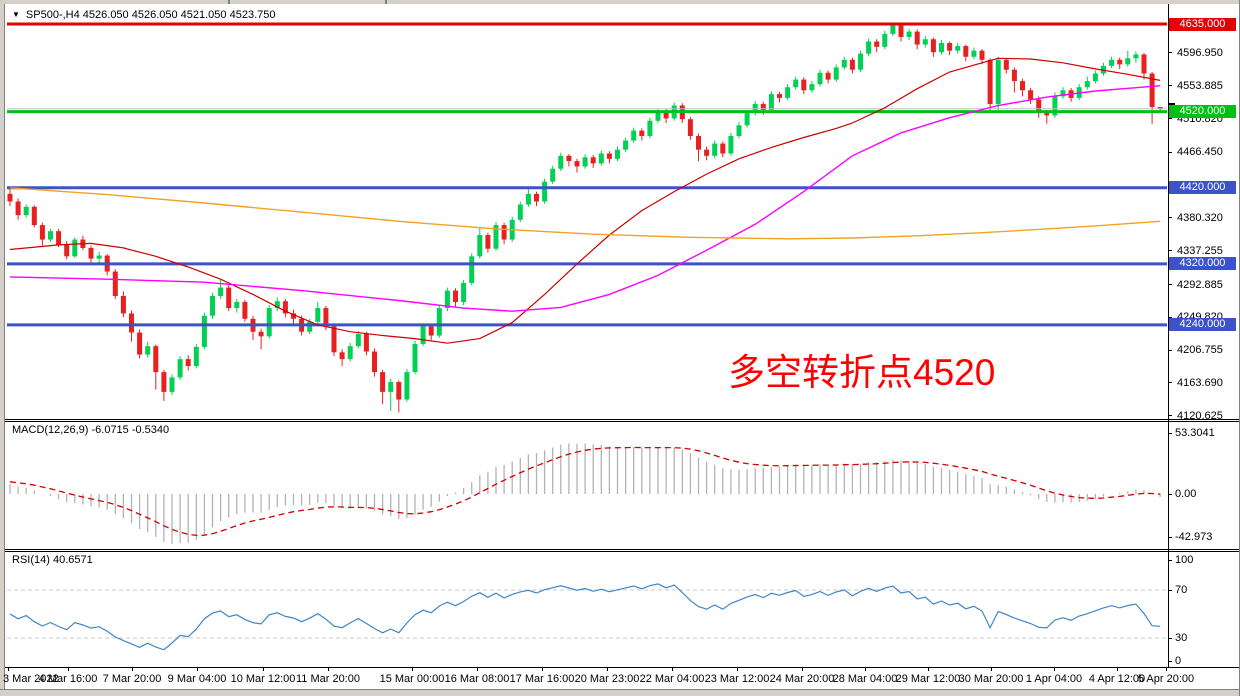 This screenshot has width=1240, height=696. Describe the element at coordinates (1171, 104) in the screenshot. I see `last-price-tick` at that location.